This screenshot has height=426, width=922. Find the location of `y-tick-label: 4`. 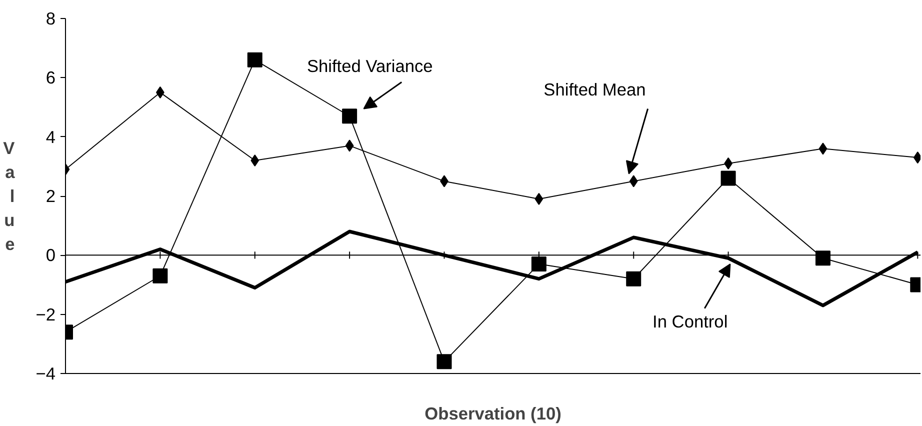

y-tick-label: 4 is located at coordinates (51, 136).